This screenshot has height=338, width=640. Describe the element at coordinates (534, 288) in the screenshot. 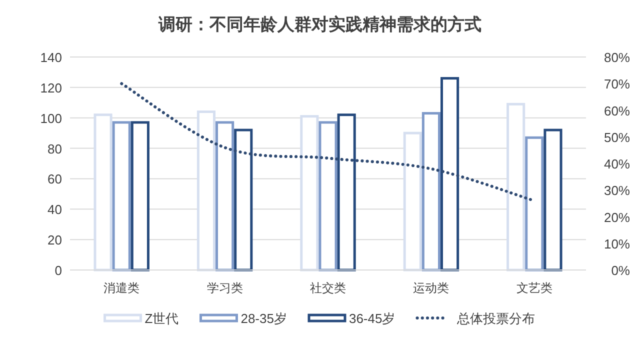

I see `x-tick-label: 文艺类` at that location.